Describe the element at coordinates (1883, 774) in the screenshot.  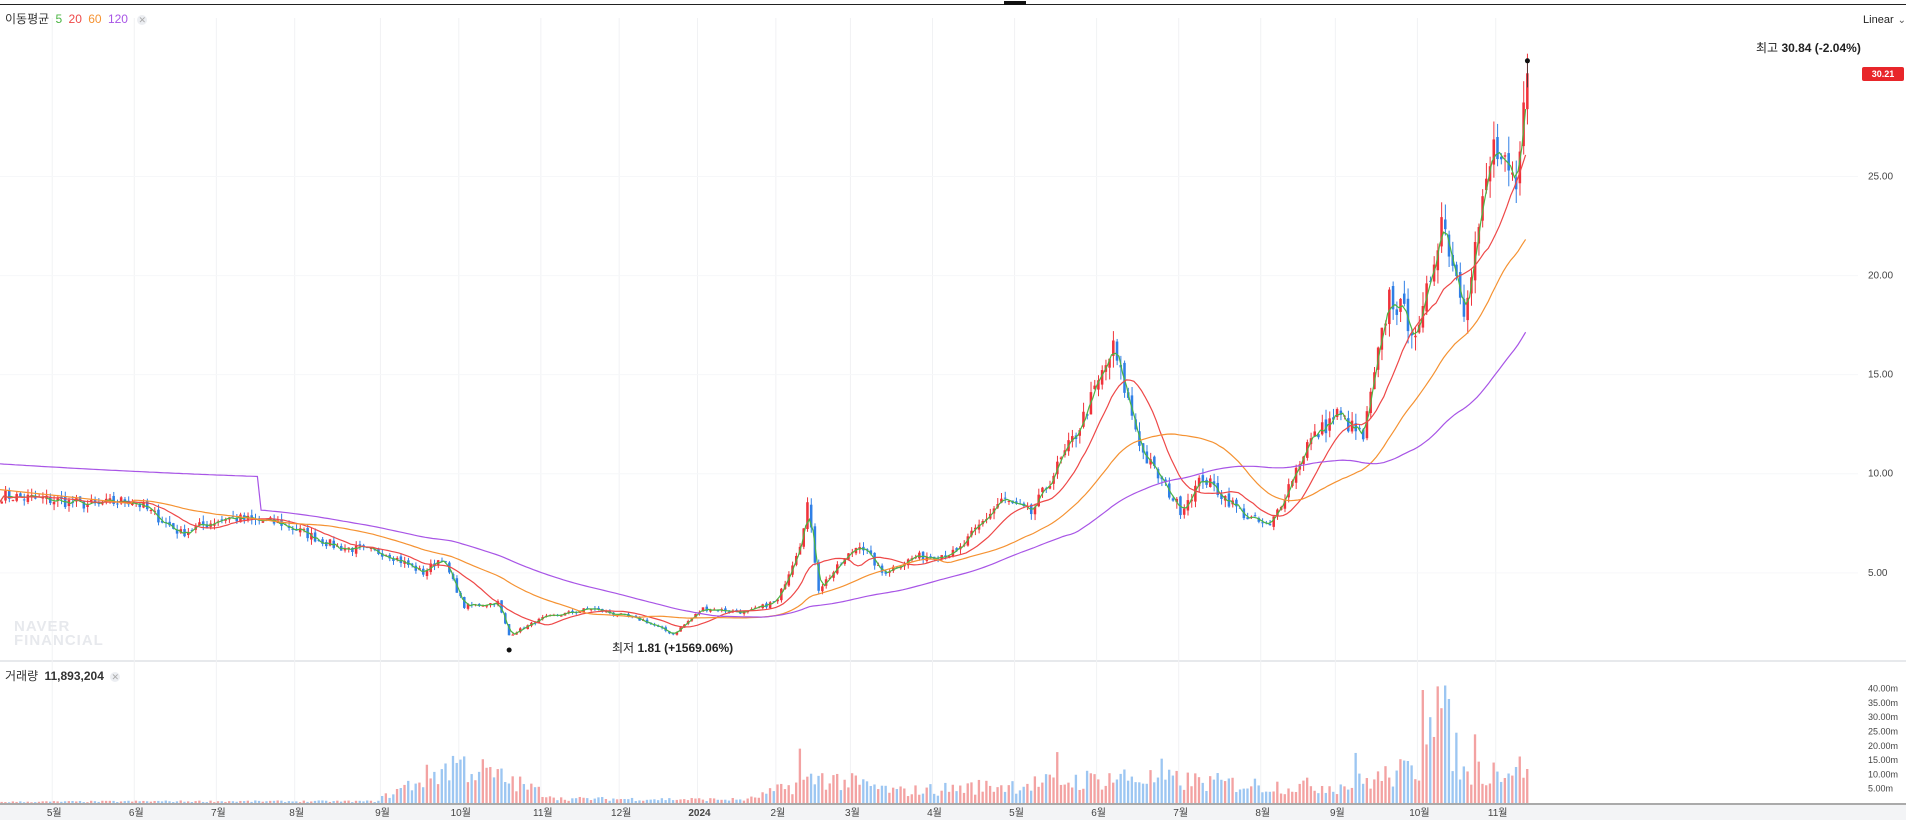
I see `volume-tick-label: 10.00m` at that location.